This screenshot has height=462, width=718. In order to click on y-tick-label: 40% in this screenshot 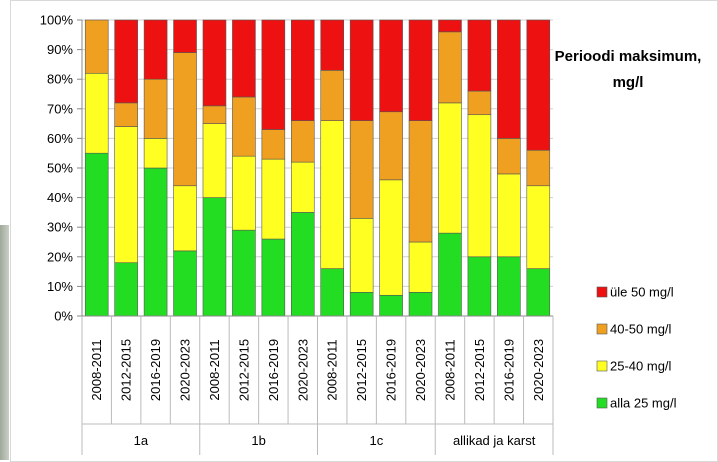, I will do `click(60, 197)`.